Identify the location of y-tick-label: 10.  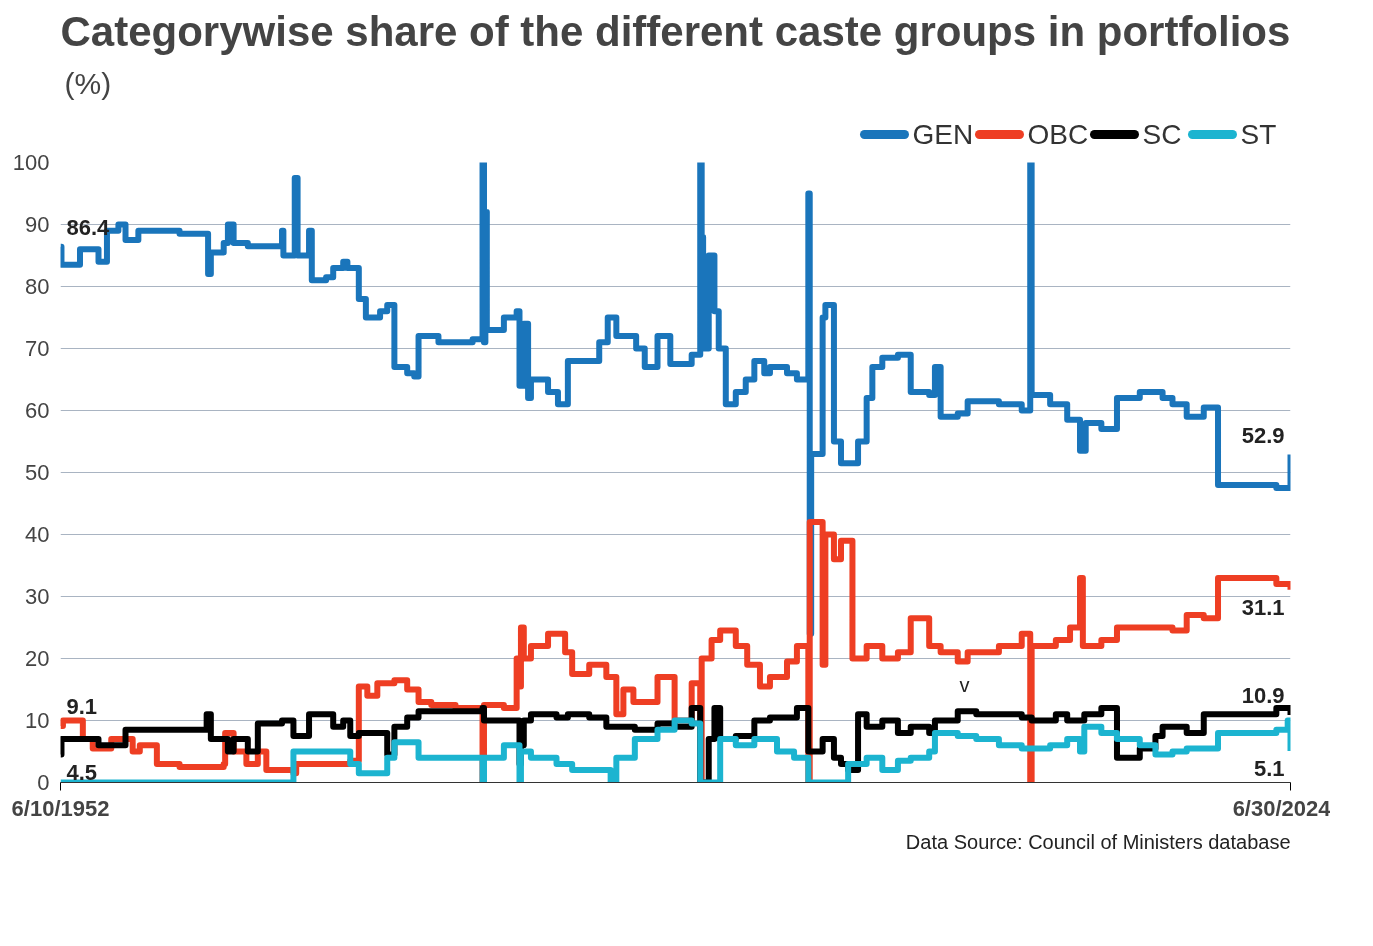
(37, 720).